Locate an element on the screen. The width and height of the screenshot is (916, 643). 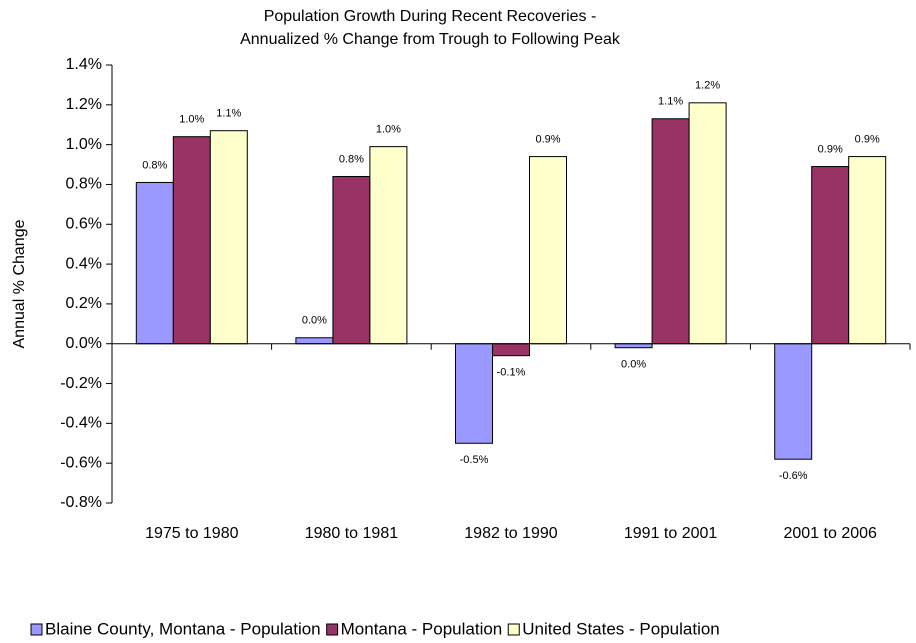
y-tick-label: -0.8% is located at coordinates (81, 502).